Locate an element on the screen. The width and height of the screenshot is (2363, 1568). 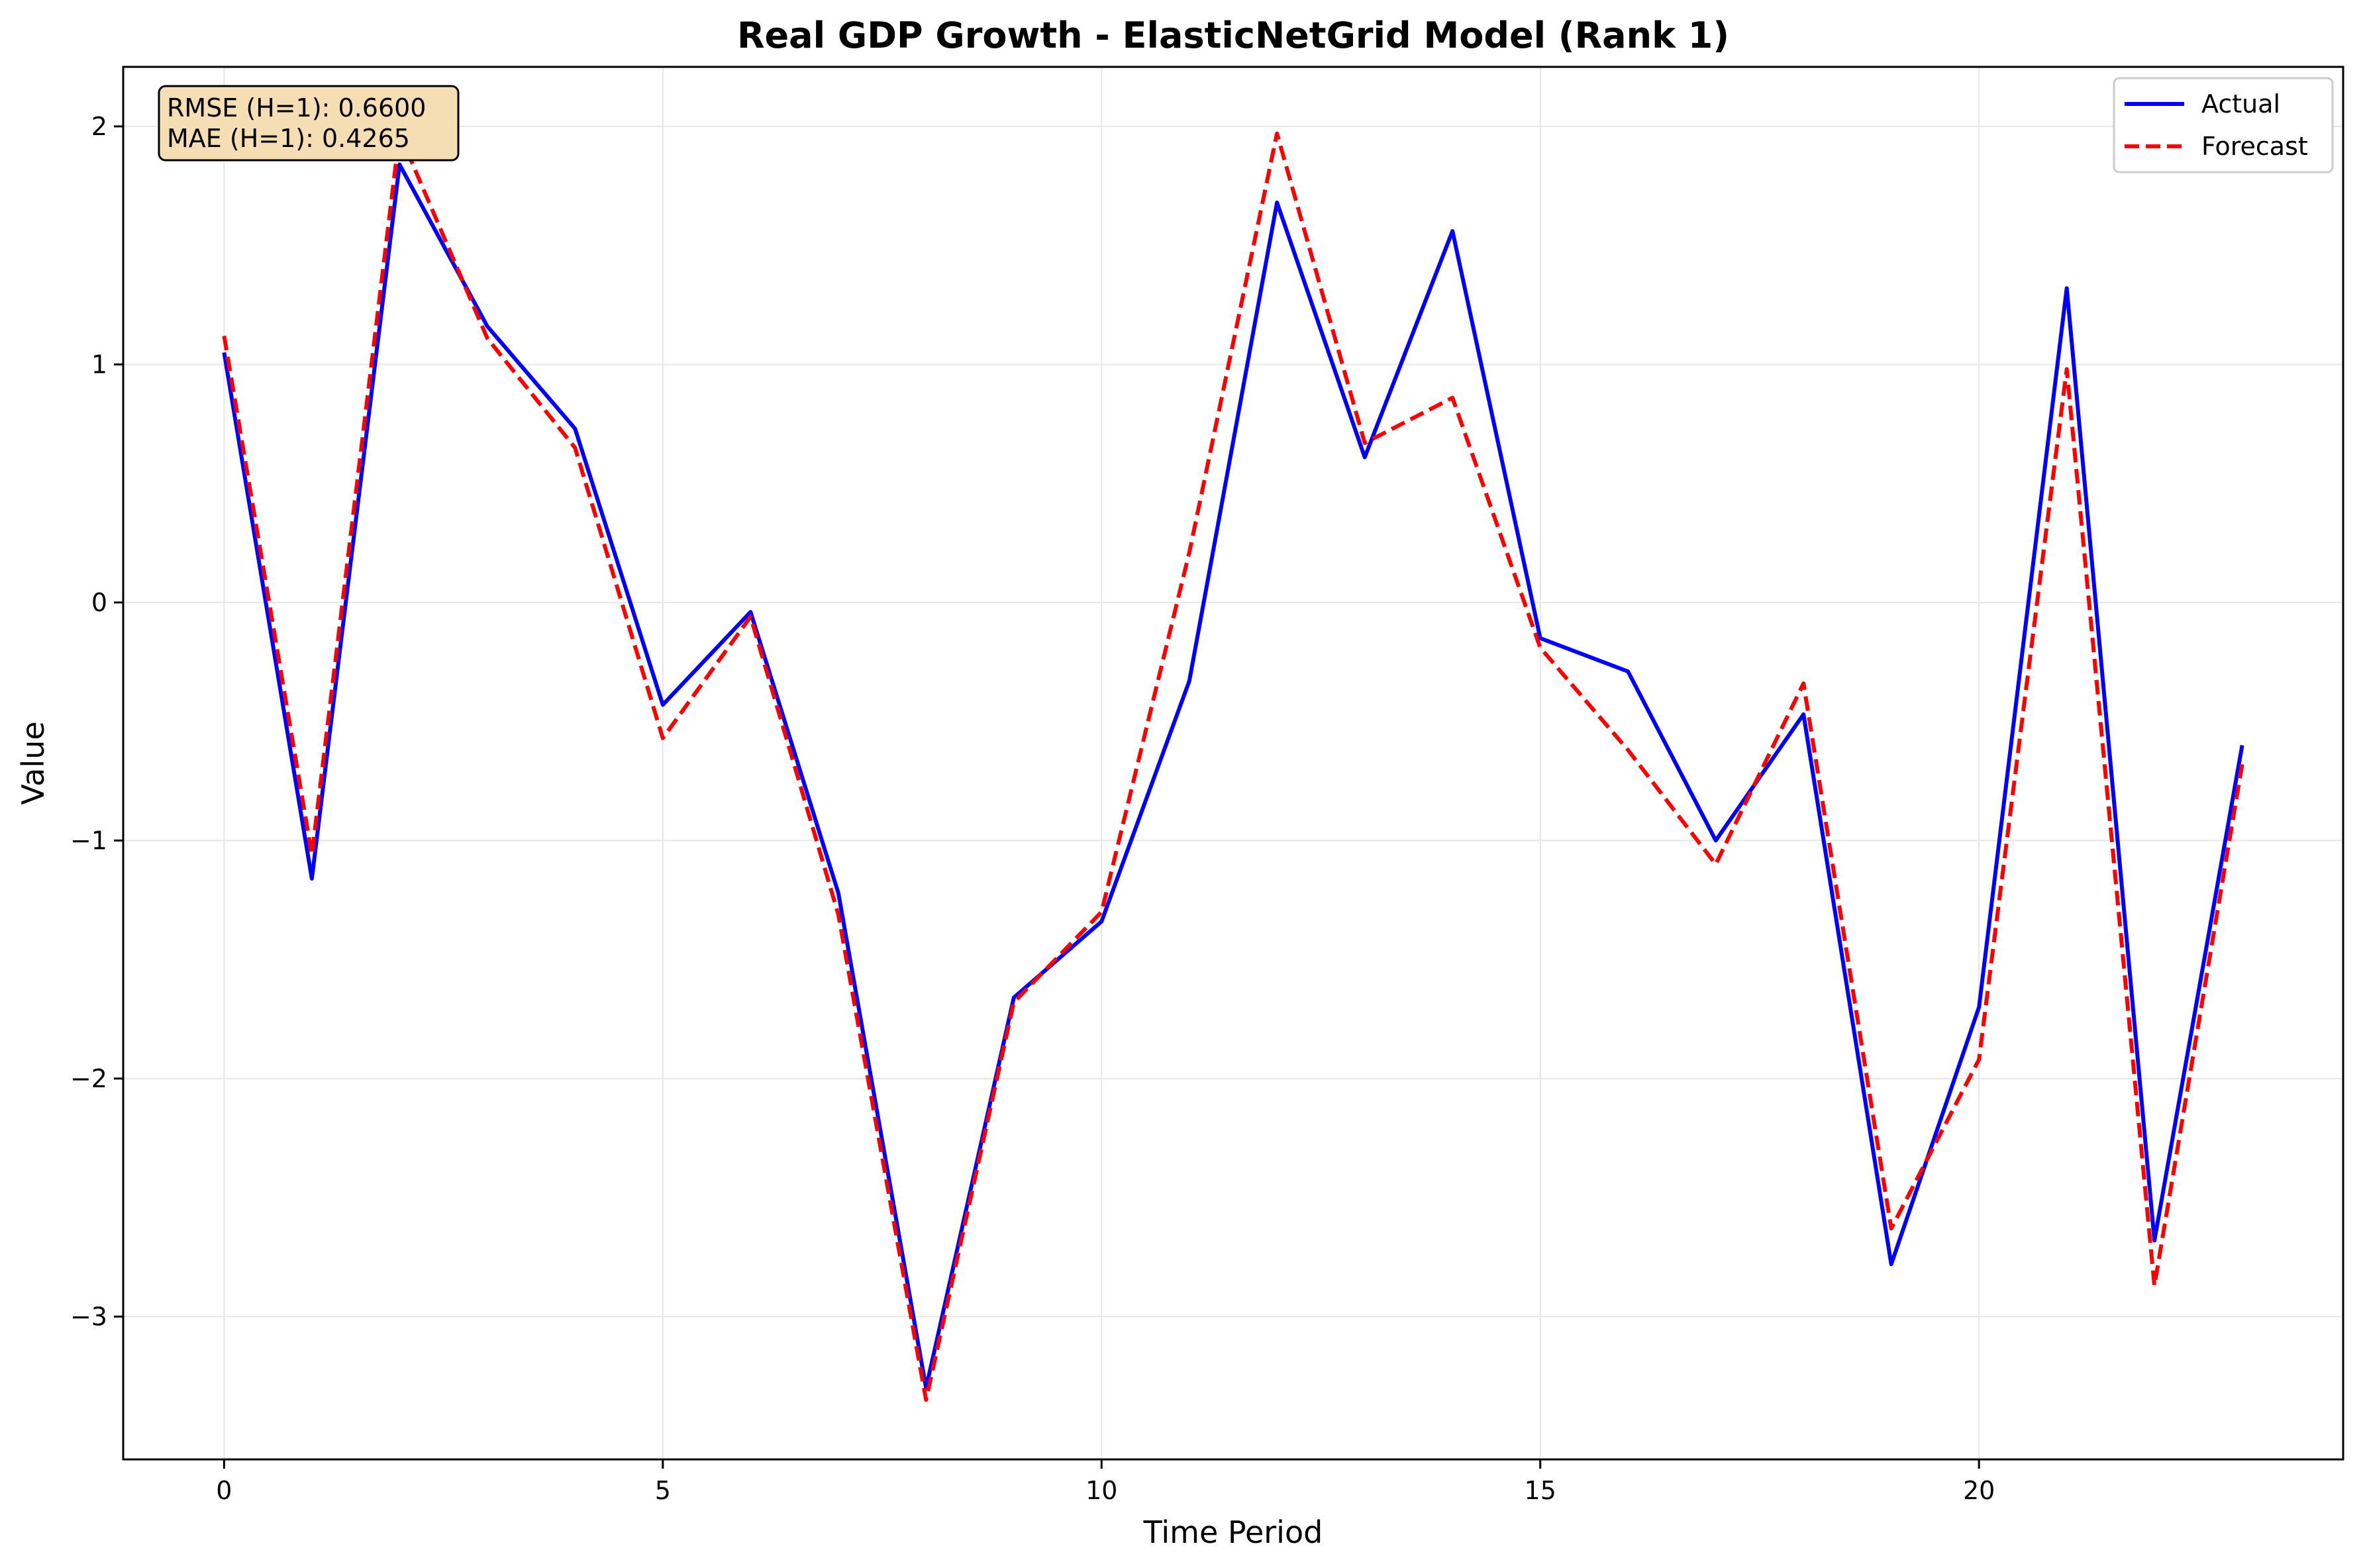
legend: Actual Forecast is located at coordinates (2223, 125).